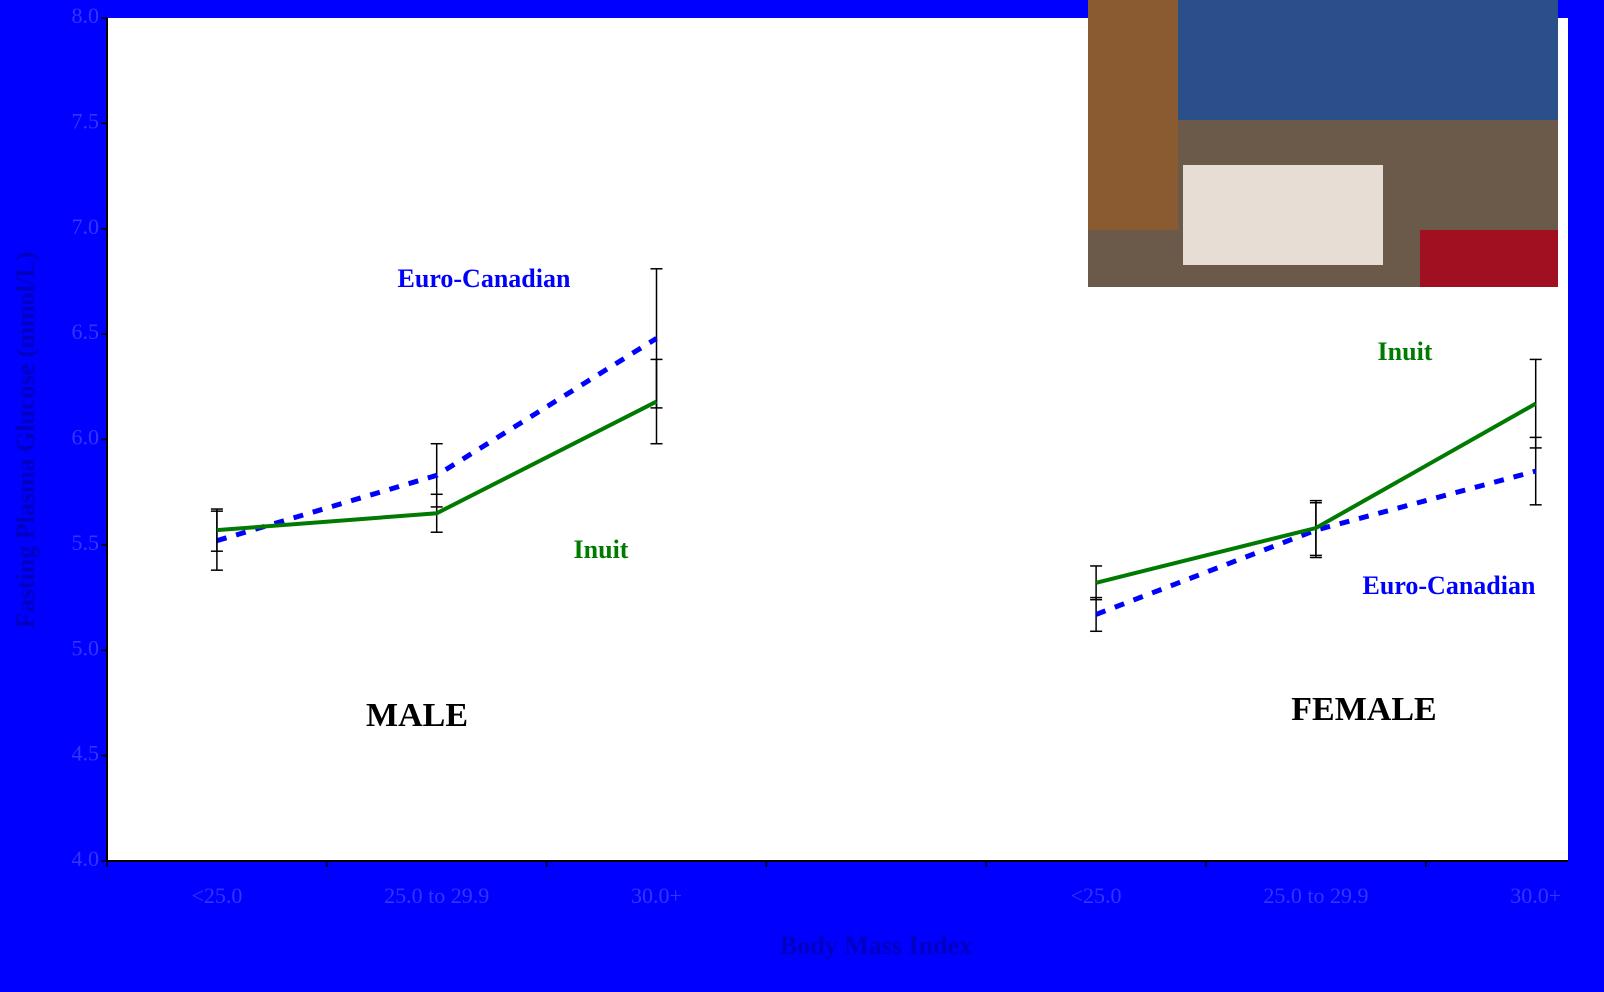  Describe the element at coordinates (86, 647) in the screenshot. I see `y-tick-label: 5.0` at that location.